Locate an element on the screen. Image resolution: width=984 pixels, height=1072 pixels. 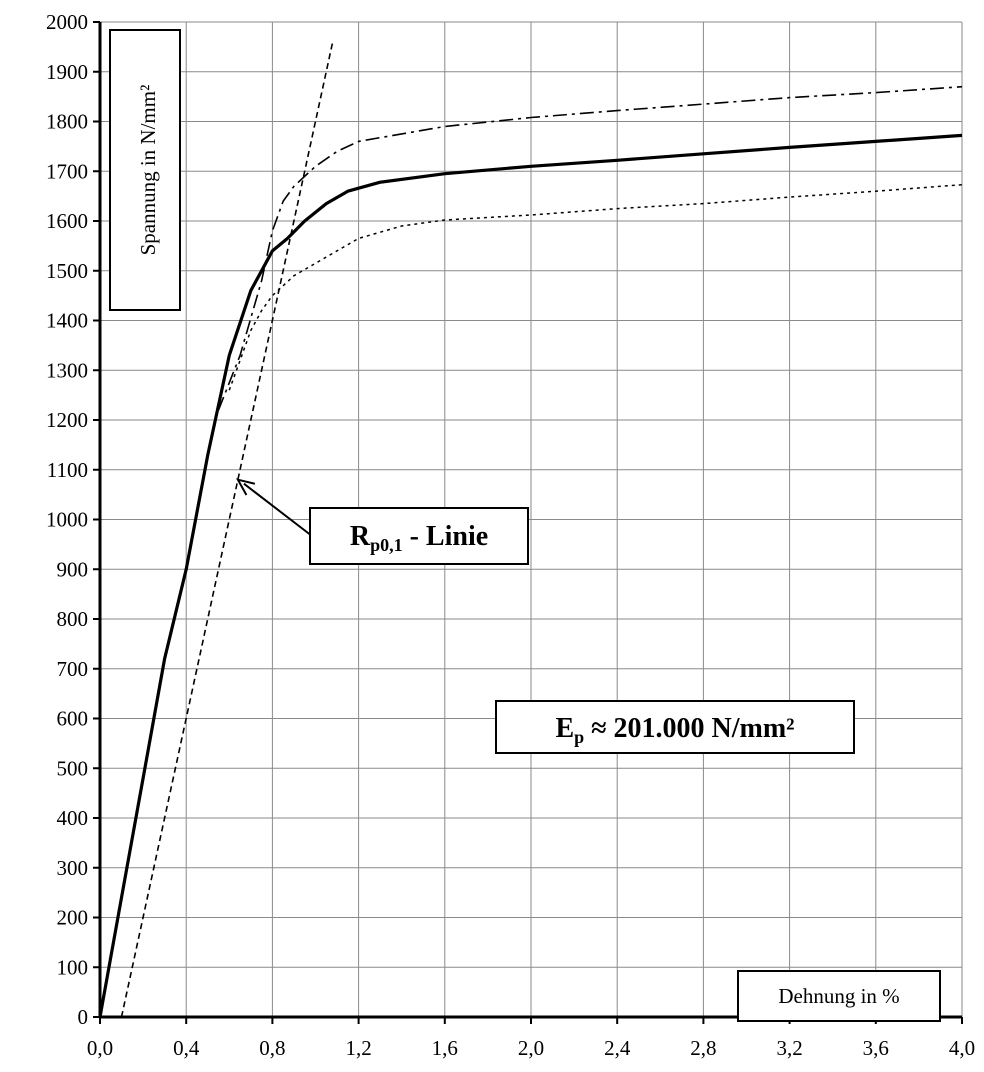
x-tick-label: 1,6 is located at coordinates (445, 1048).